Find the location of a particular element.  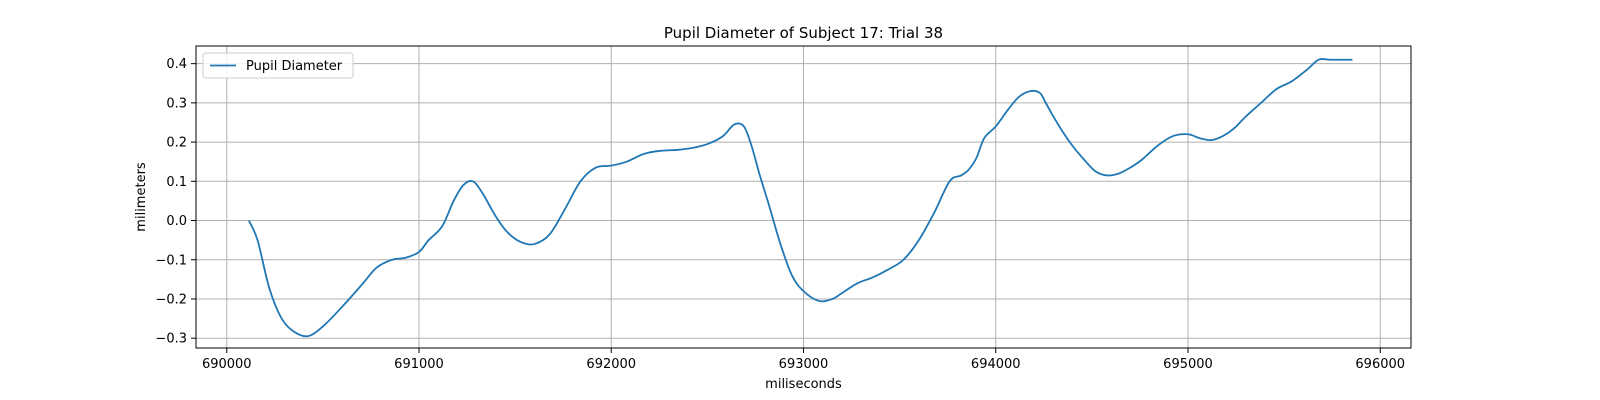

y-axis-label: milimeters is located at coordinates (141, 197).